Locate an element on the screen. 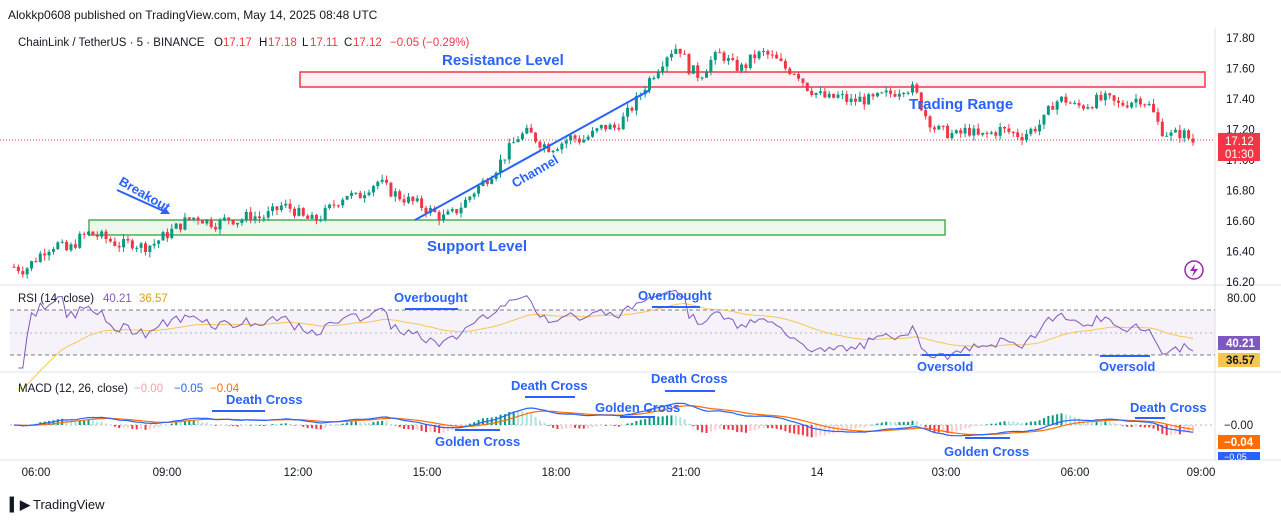 This screenshot has width=1281, height=522. price-axis-tick: 17.40 is located at coordinates (1240, 100).